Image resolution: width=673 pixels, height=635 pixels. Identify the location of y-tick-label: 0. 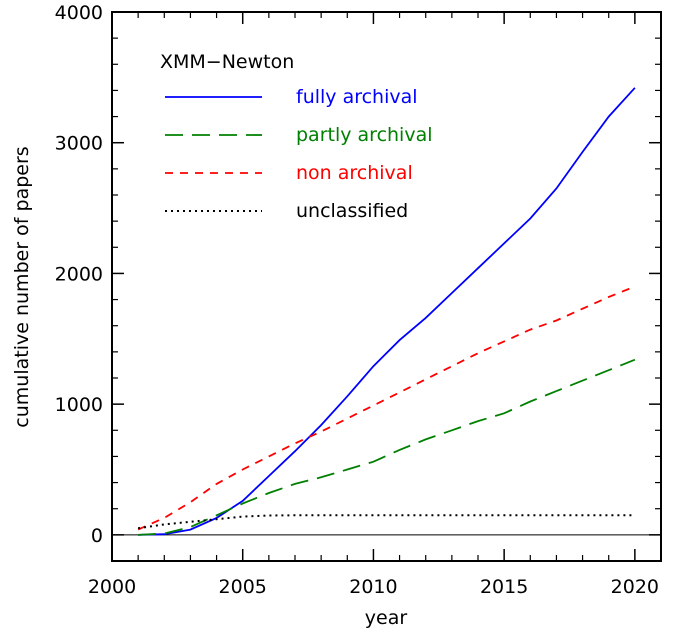
(97, 536).